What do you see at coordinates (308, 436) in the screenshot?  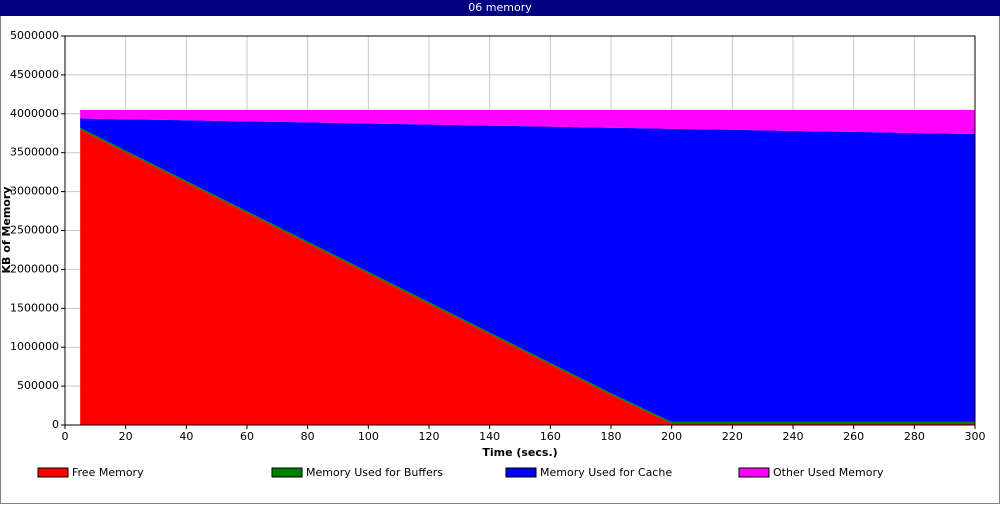 I see `x-tick-label: 80` at bounding box center [308, 436].